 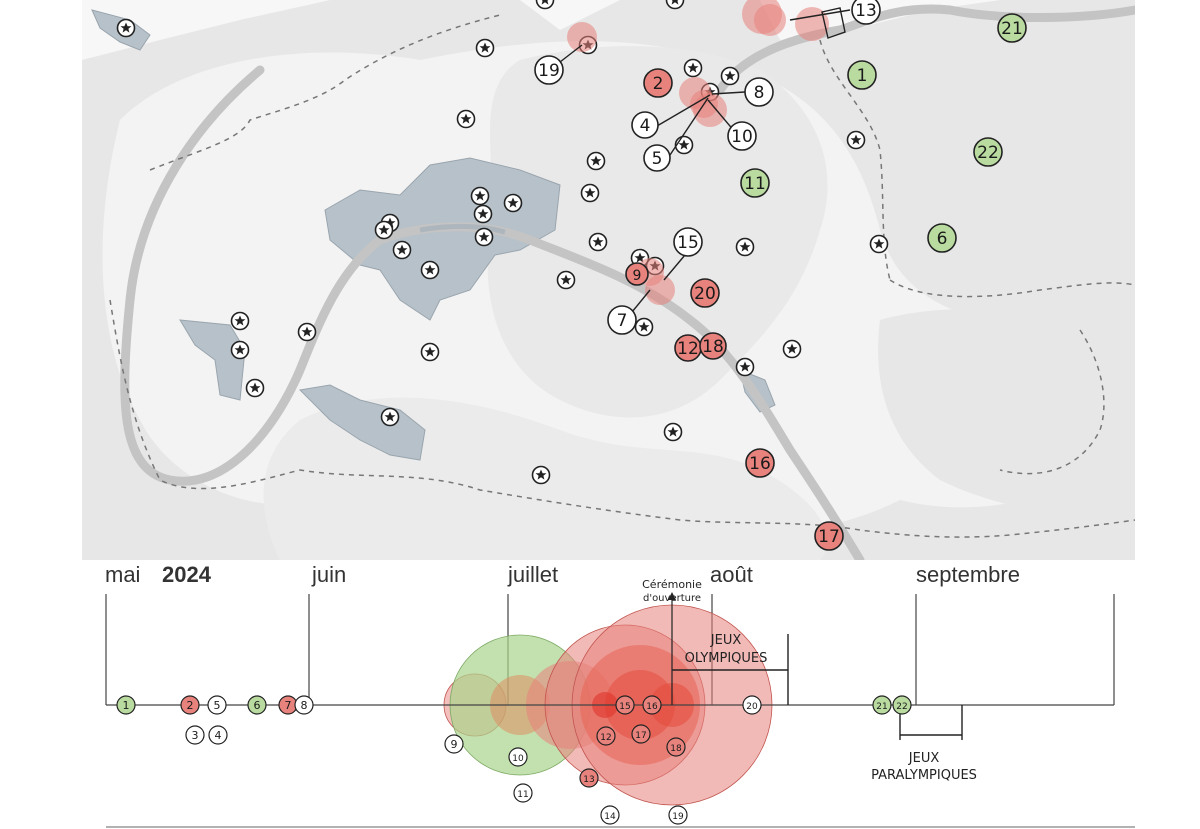 What do you see at coordinates (462, 229) in the screenshot?
I see `river-island-link` at bounding box center [462, 229].